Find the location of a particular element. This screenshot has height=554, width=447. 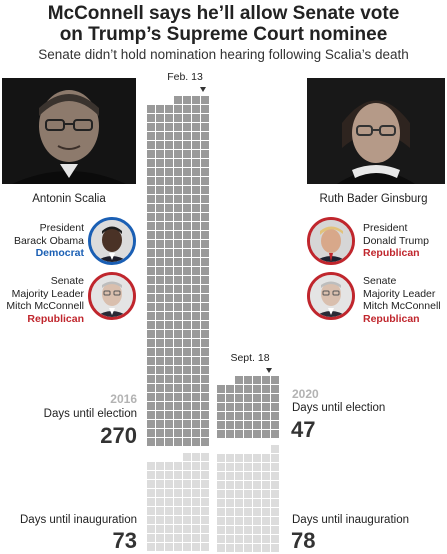

left-senate-role: Majority Leader is located at coordinates (47, 293).